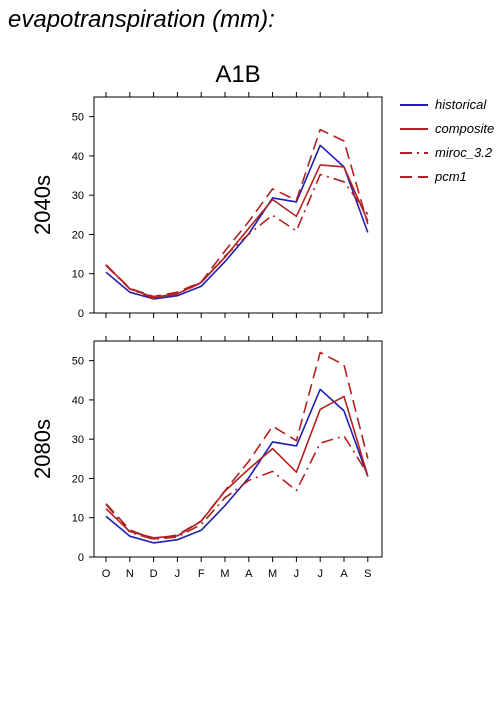  Describe the element at coordinates (154, 574) in the screenshot. I see `x-tick-label: D` at that location.